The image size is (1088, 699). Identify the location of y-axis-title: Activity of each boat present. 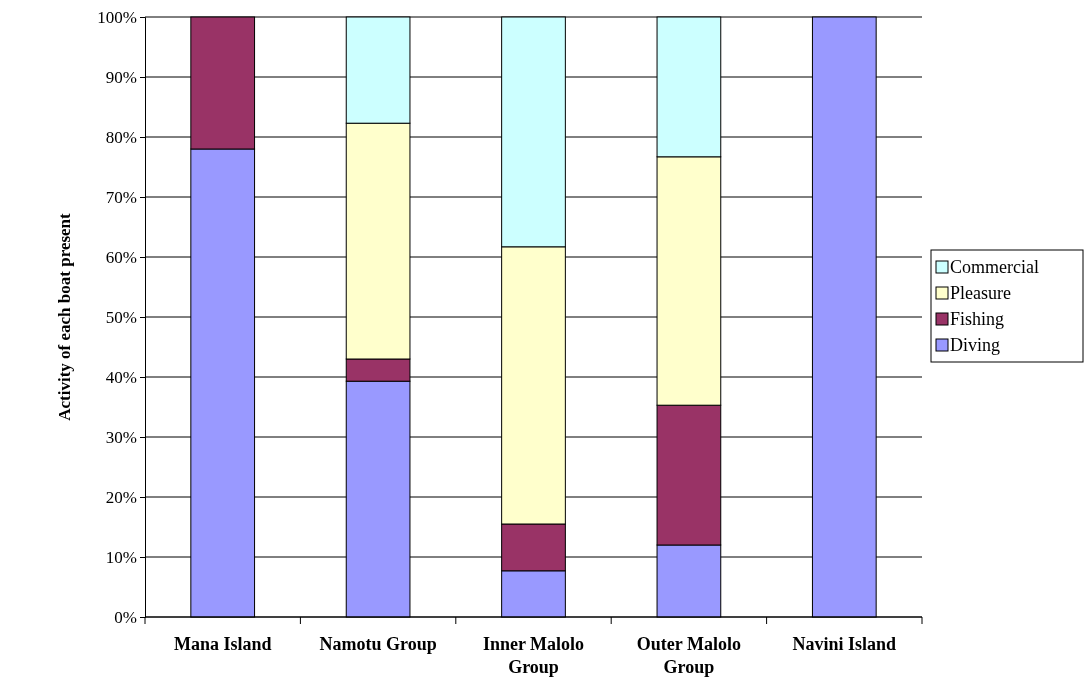
(64, 316).